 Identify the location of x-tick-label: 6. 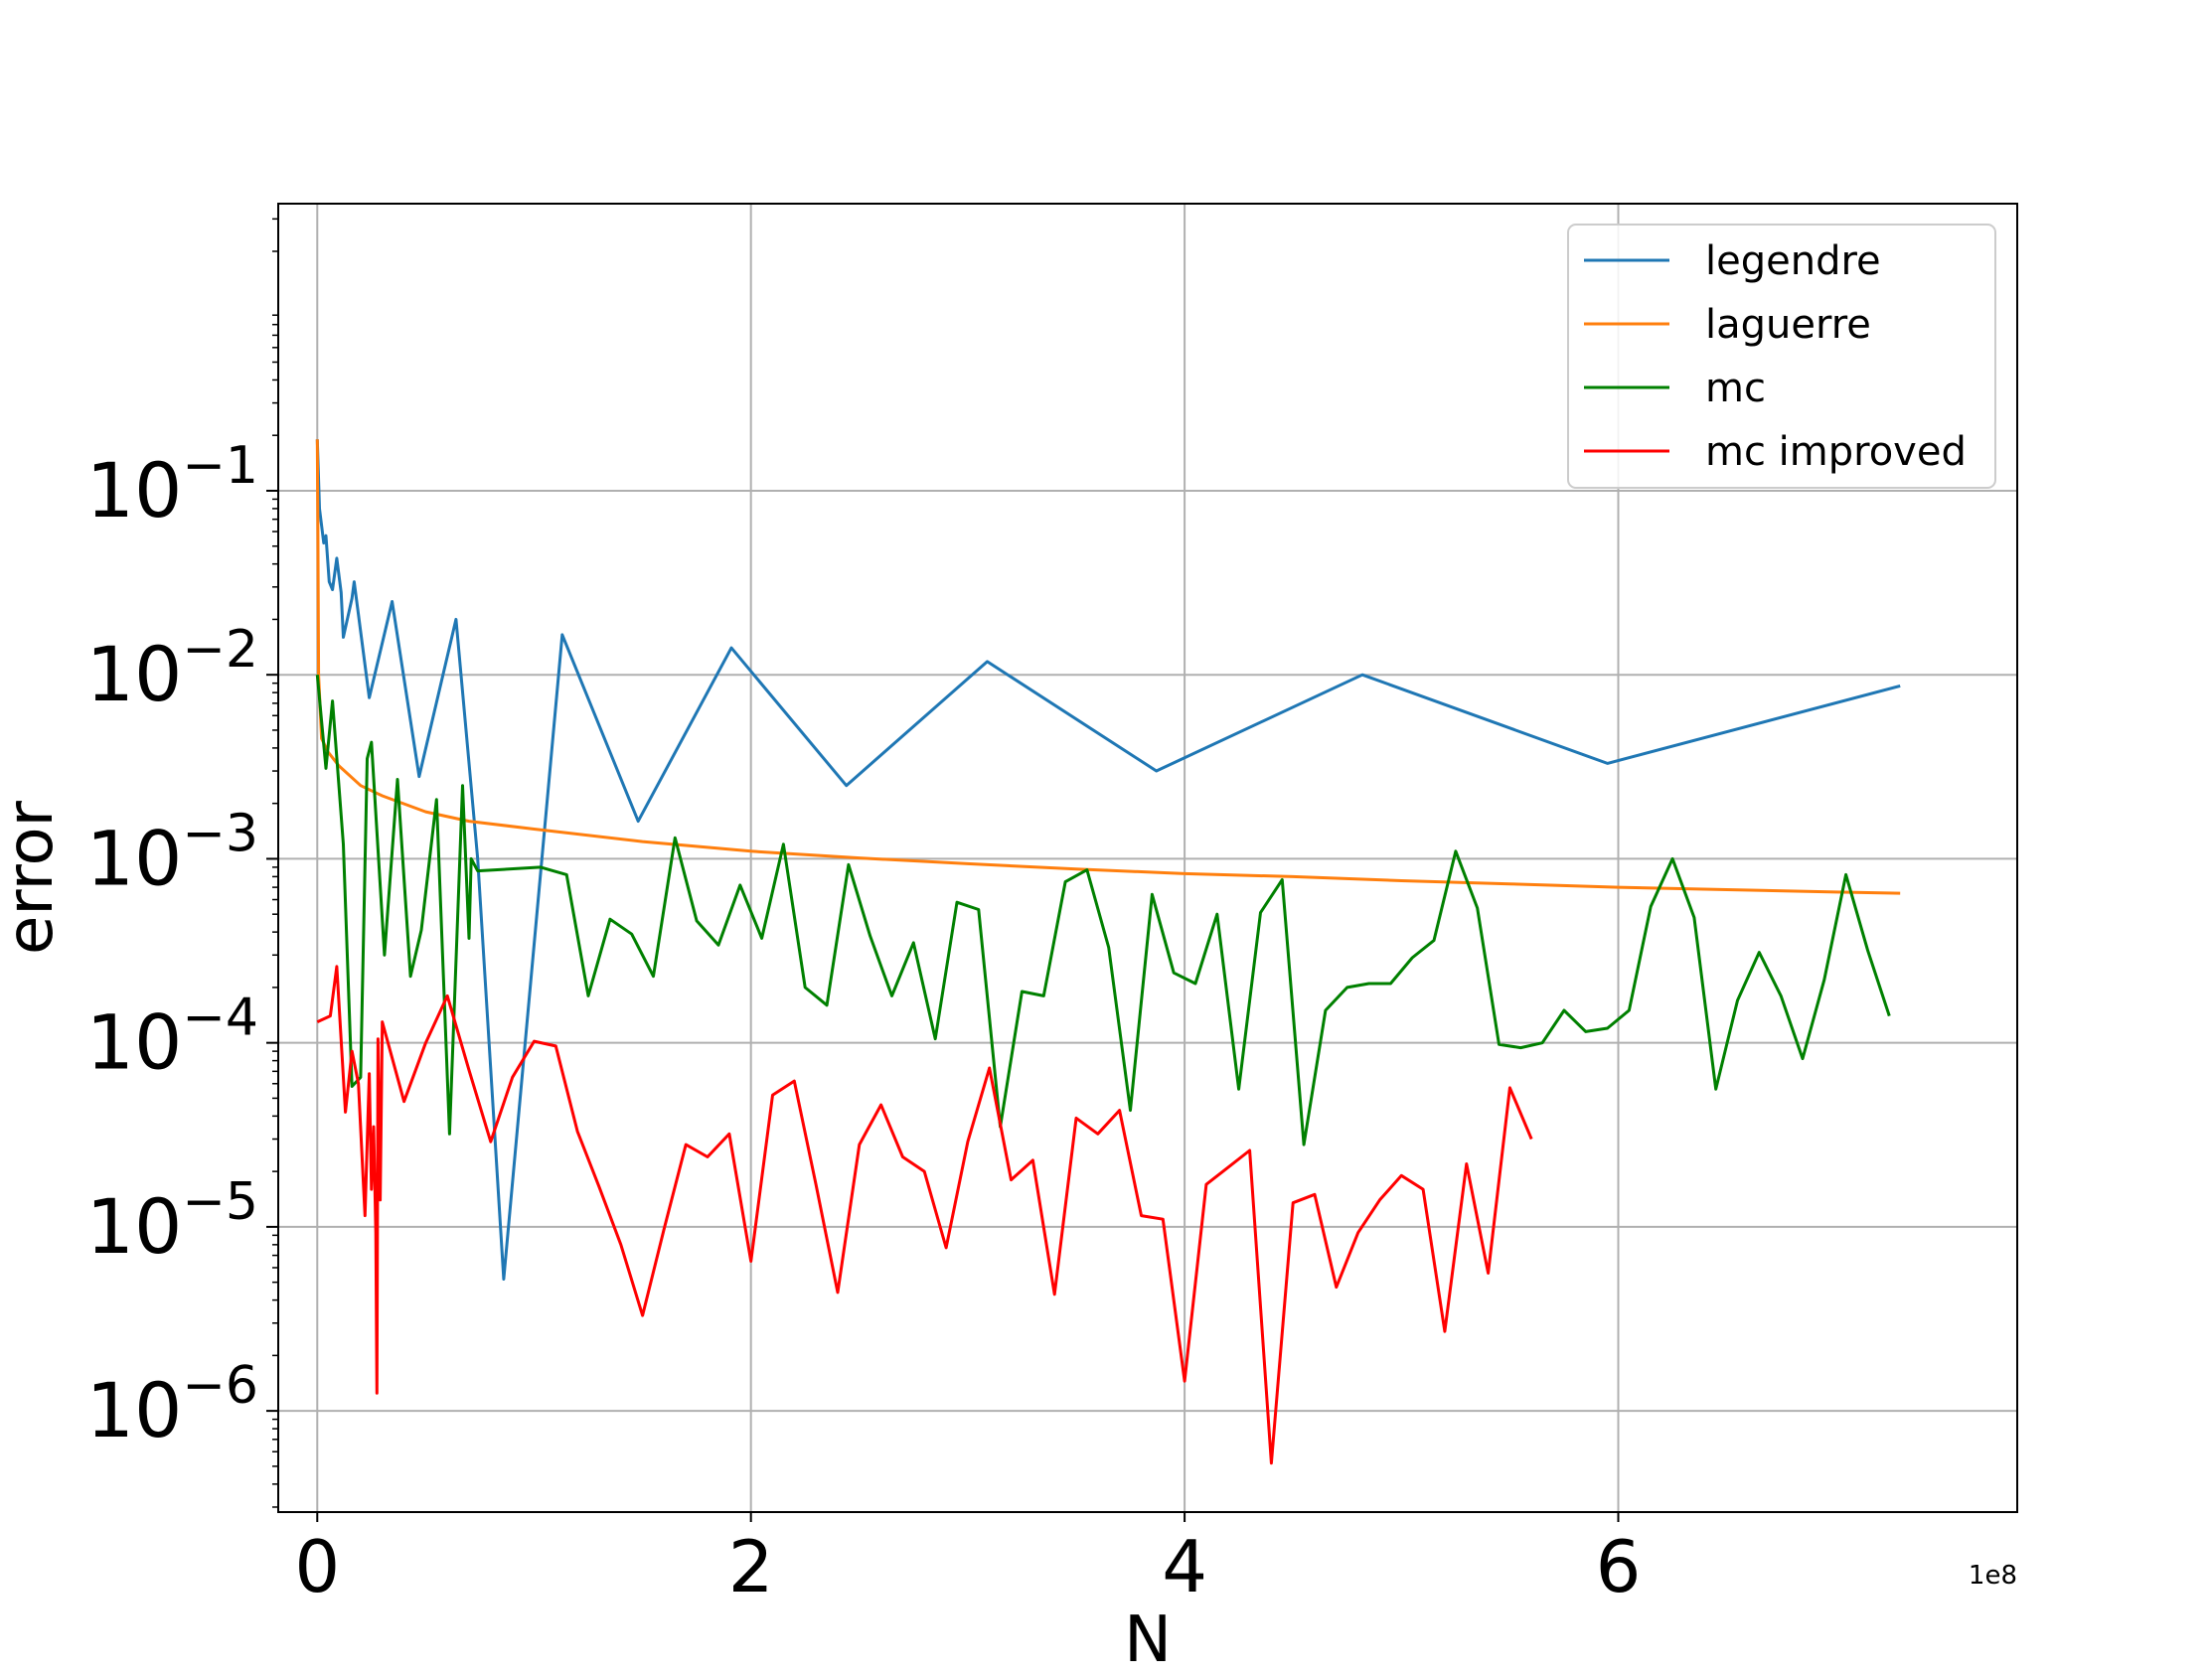
(1619, 1566).